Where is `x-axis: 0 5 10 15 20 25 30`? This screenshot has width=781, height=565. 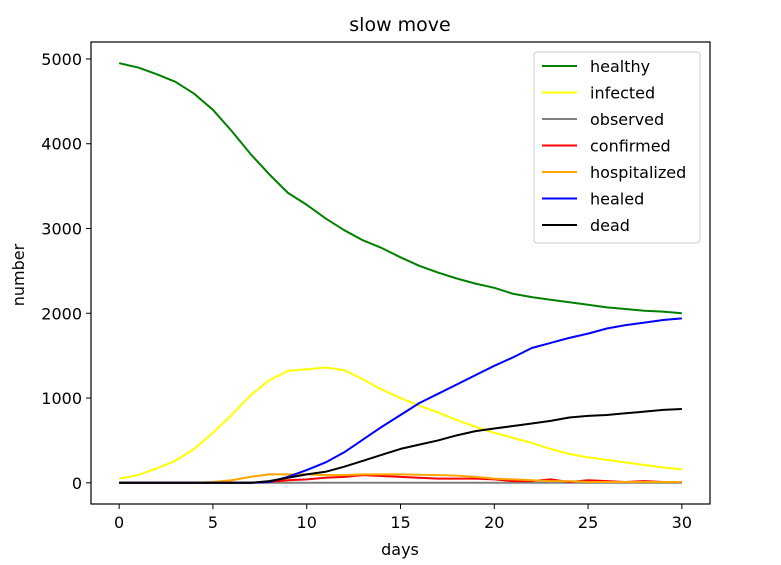 x-axis: 0 5 10 15 20 25 30 is located at coordinates (403, 518).